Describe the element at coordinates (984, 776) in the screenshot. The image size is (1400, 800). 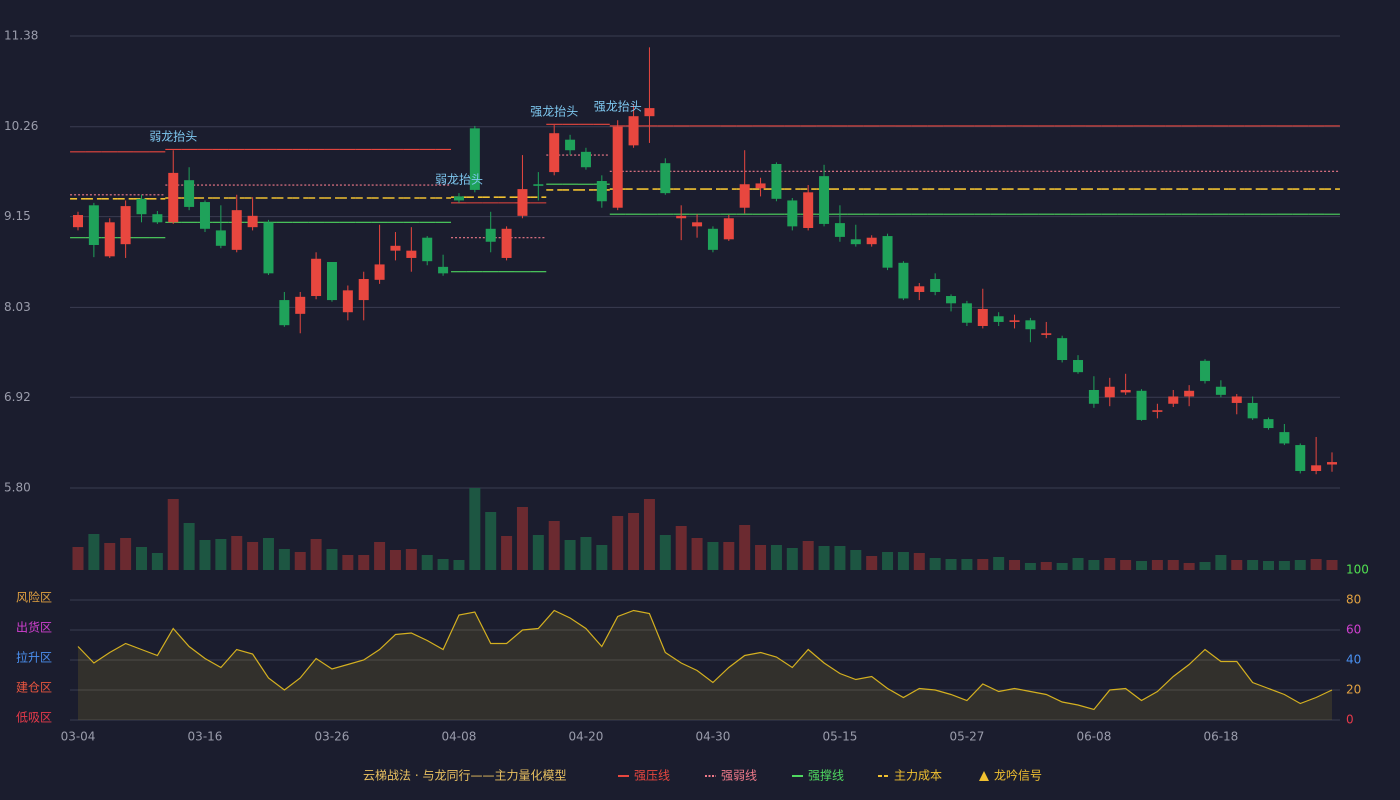
I see `legend-swatch` at that location.